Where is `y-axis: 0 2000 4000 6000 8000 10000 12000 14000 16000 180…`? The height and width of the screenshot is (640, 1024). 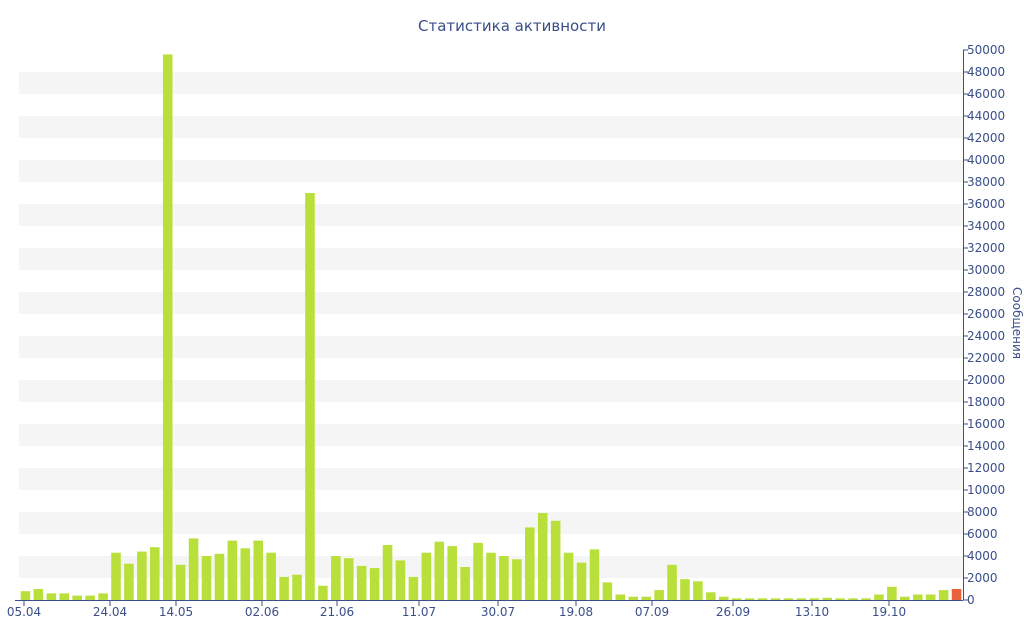
y-axis: 0 2000 4000 6000 8000 10000 12000 14000 16000 180… is located at coordinates (984, 325).